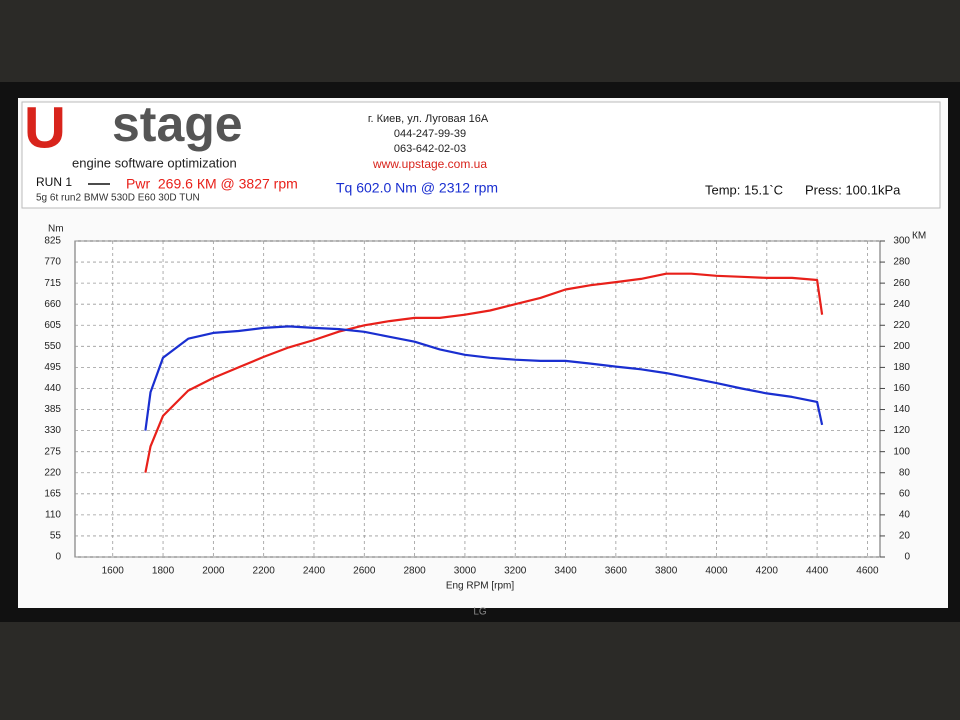 The width and height of the screenshot is (960, 720). Describe the element at coordinates (919, 236) in the screenshot. I see `y2-axis-label: КМ` at that location.